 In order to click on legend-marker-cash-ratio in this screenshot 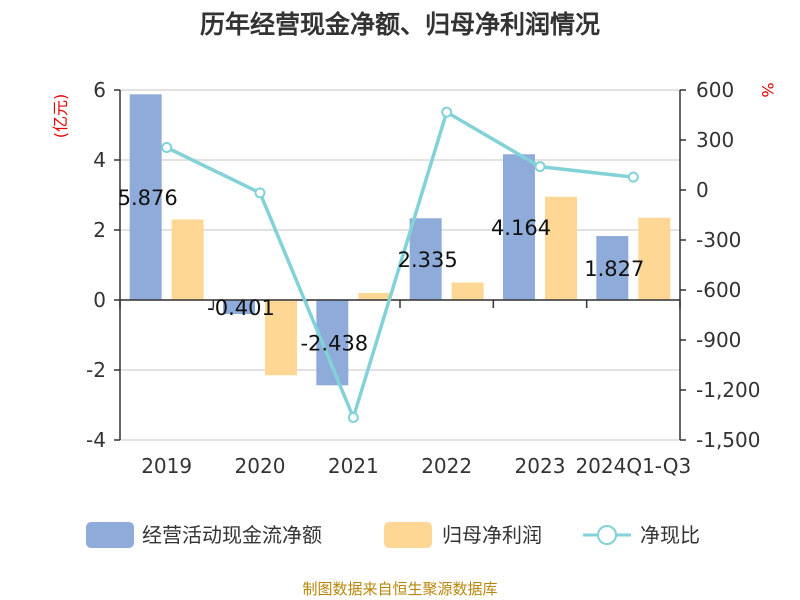, I will do `click(607, 535)`.